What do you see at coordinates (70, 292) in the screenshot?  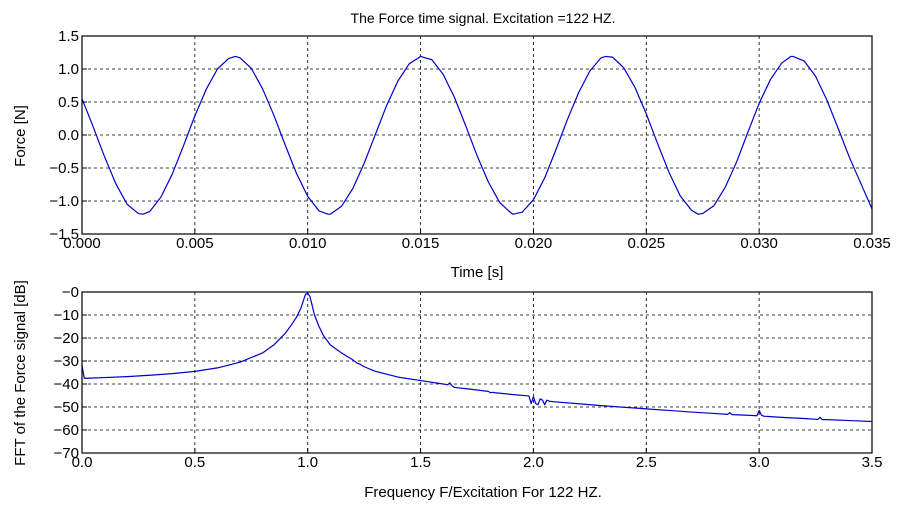 I see `fft-y-tick-label: −0` at bounding box center [70, 292].